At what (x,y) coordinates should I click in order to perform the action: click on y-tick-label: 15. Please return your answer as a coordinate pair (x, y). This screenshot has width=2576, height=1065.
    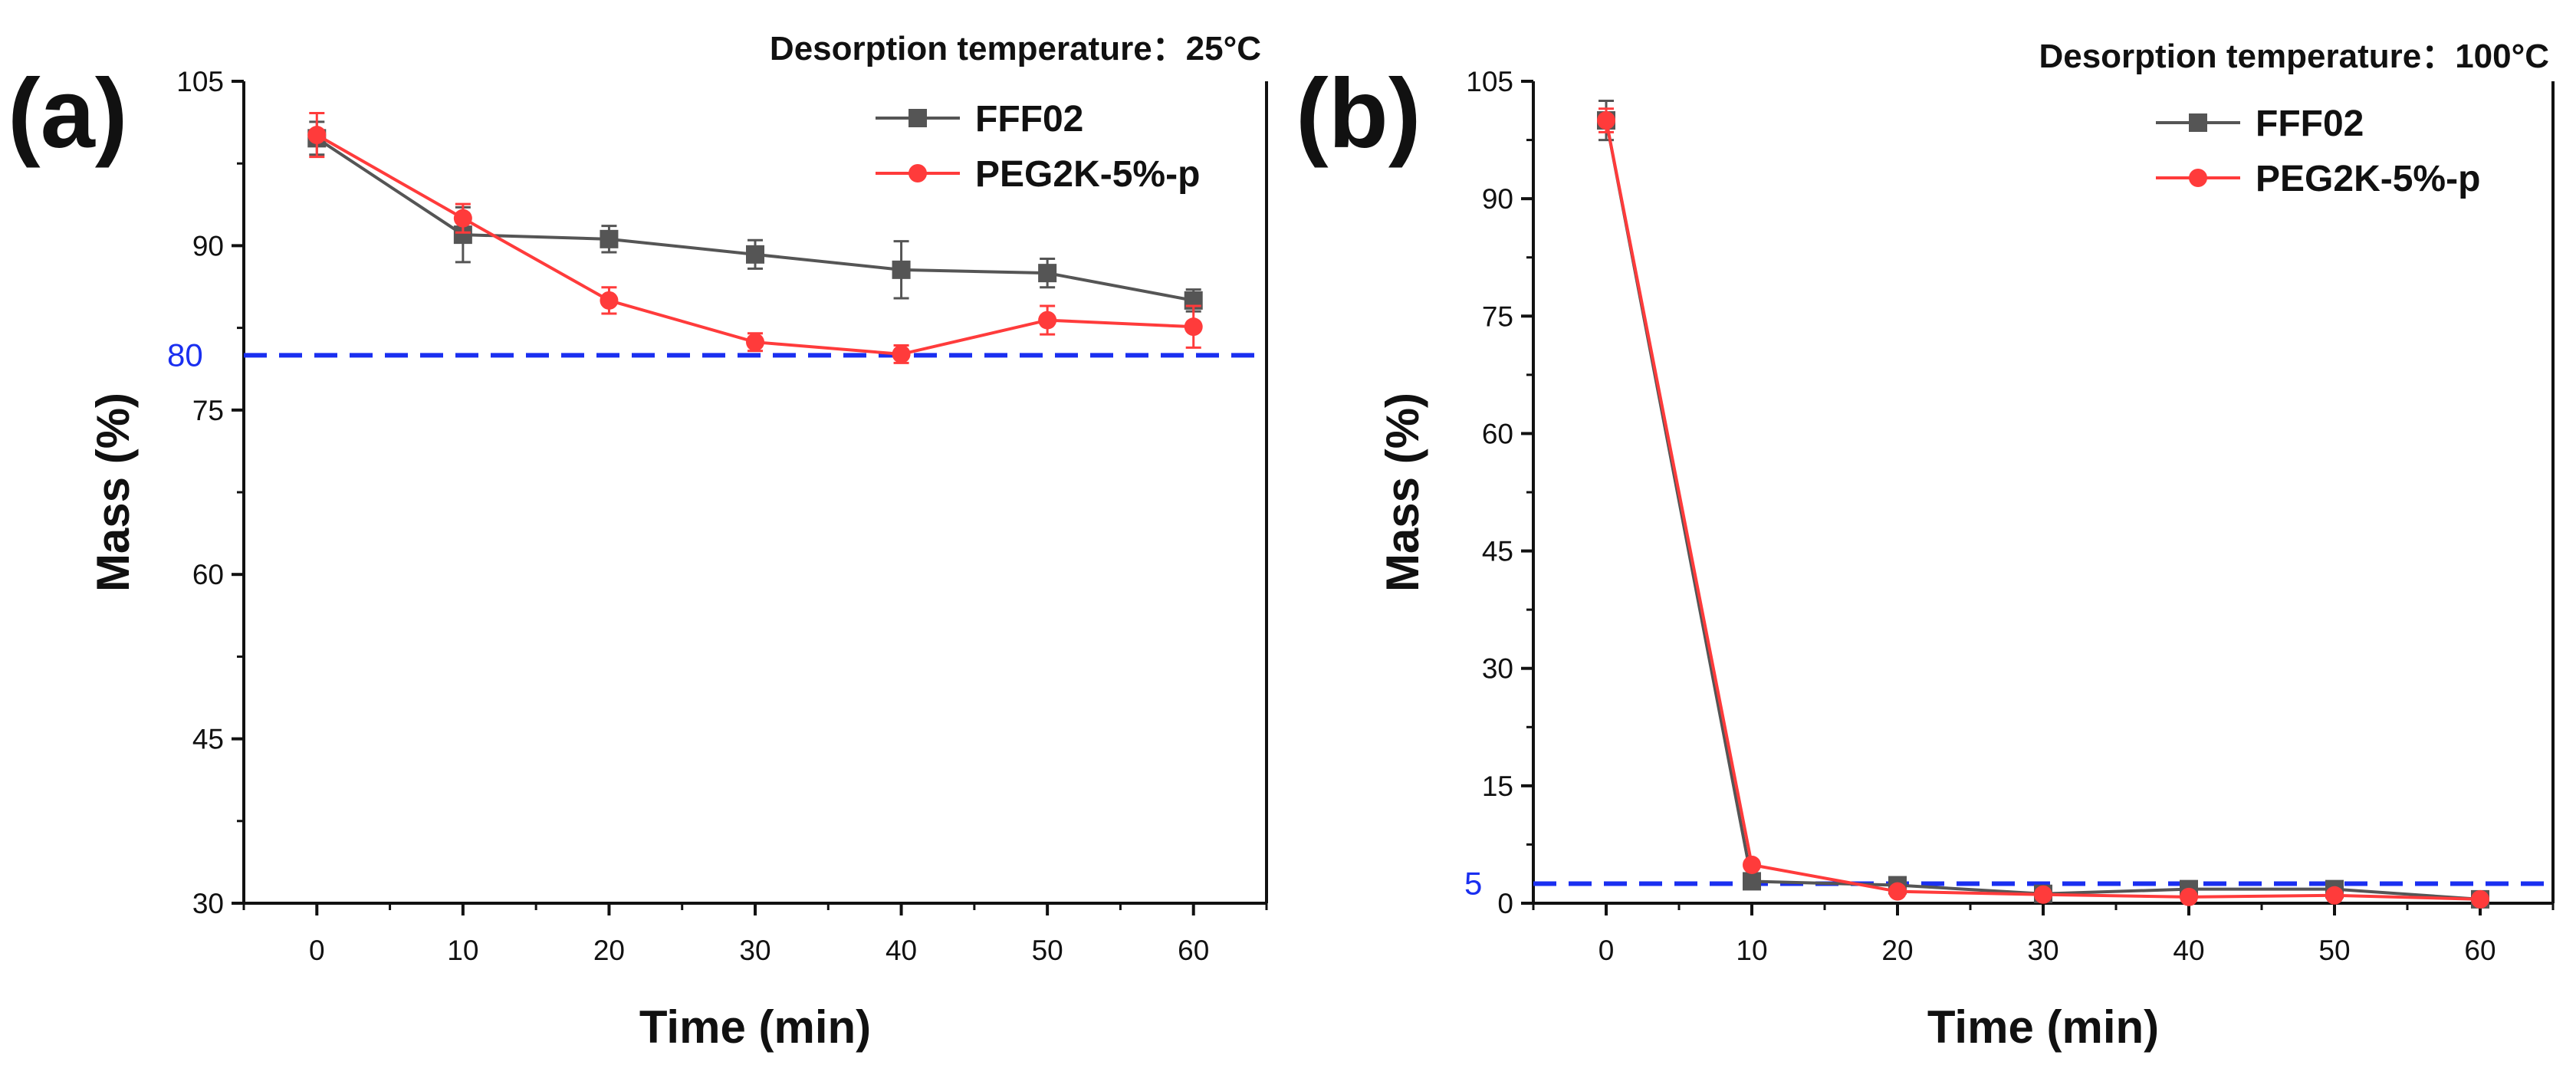
    Looking at the image, I should click on (1498, 787).